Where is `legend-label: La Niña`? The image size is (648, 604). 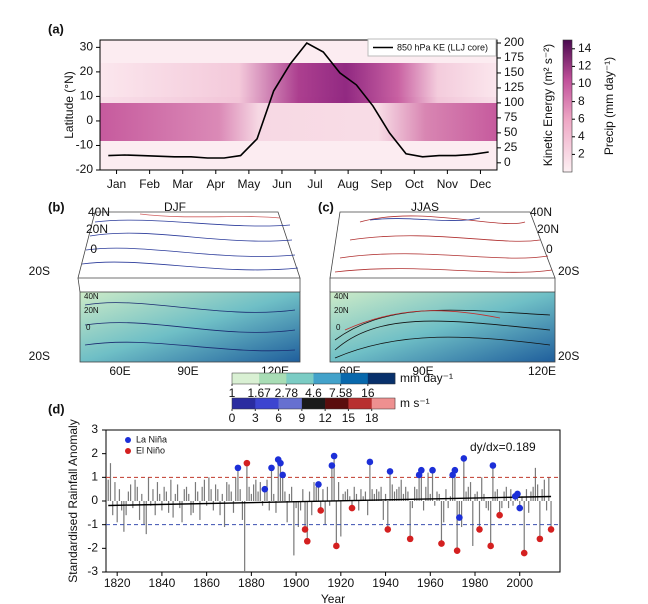
legend-label: La Niña is located at coordinates (151, 439).